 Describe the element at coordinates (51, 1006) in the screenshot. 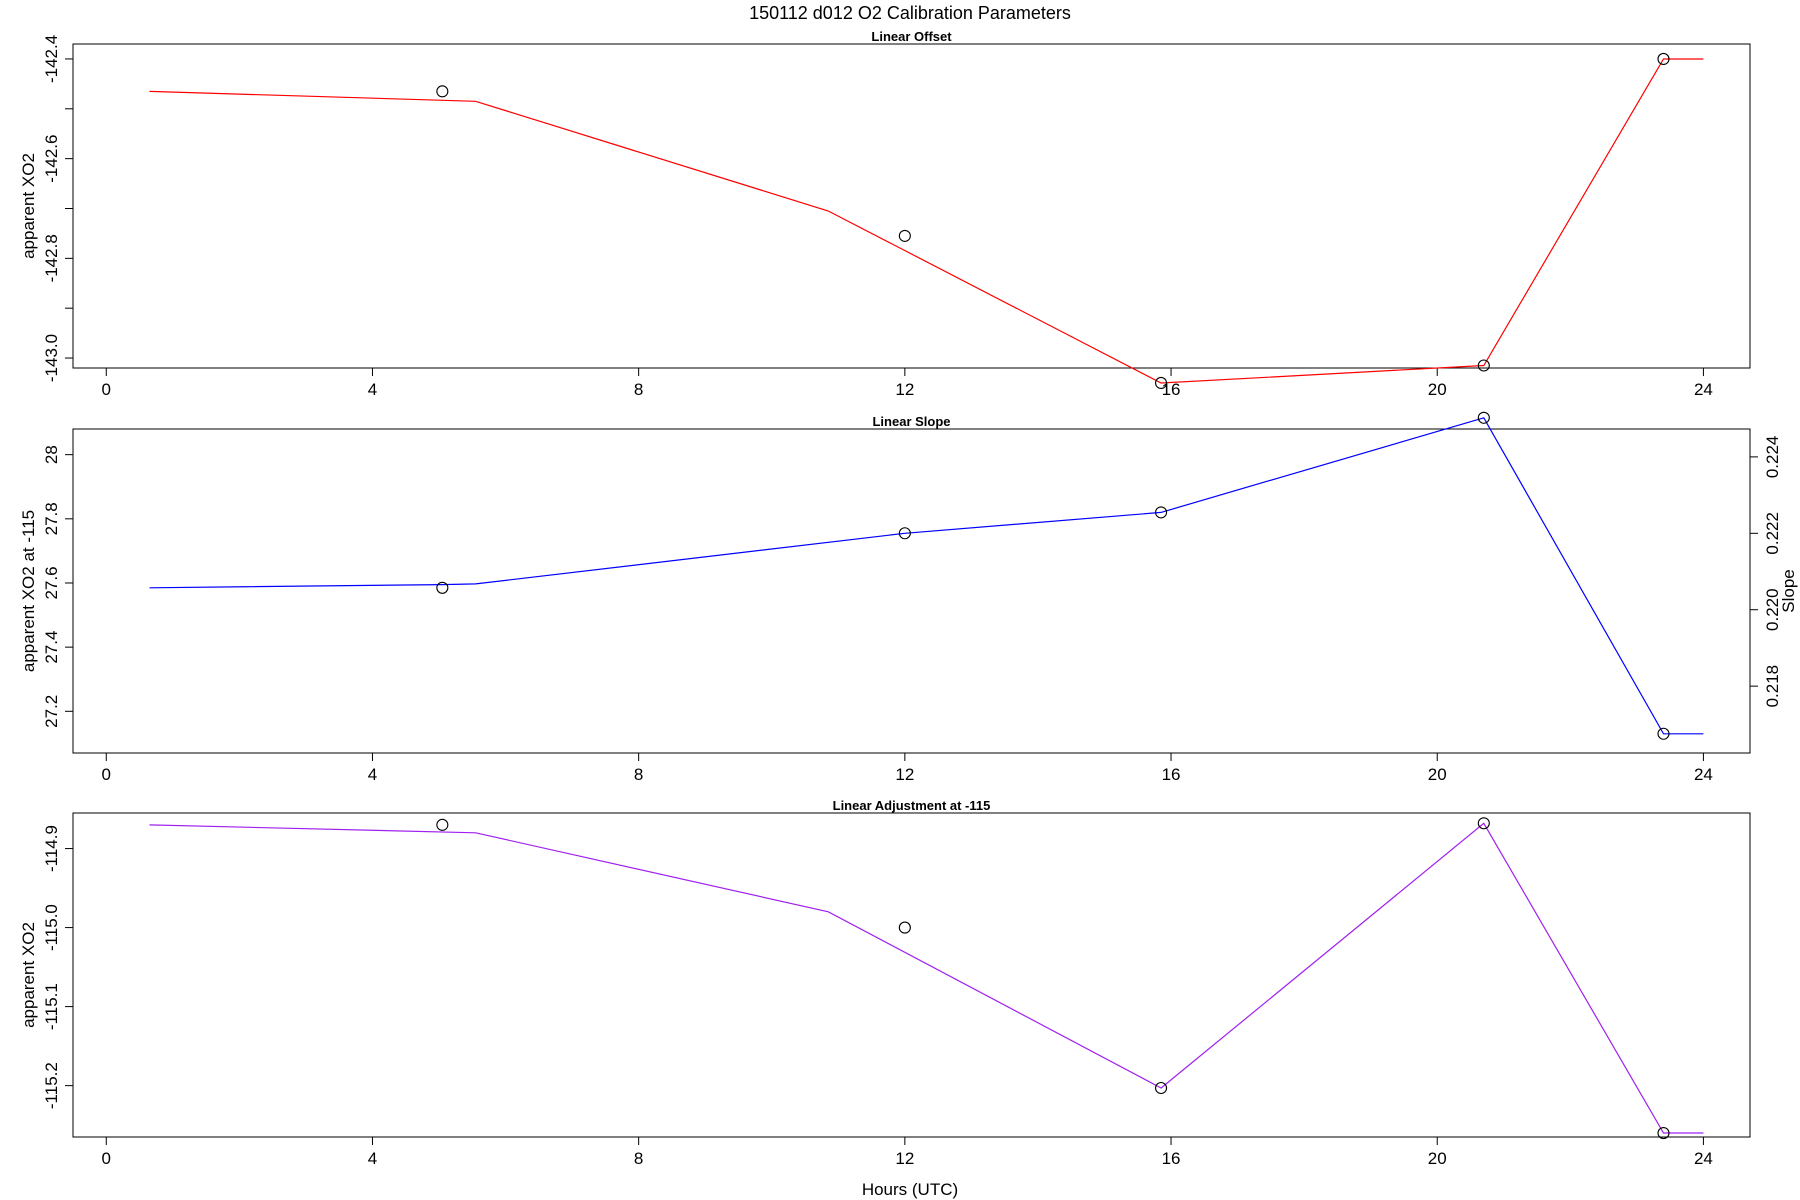

I see `y-tick-label: -115.1` at that location.